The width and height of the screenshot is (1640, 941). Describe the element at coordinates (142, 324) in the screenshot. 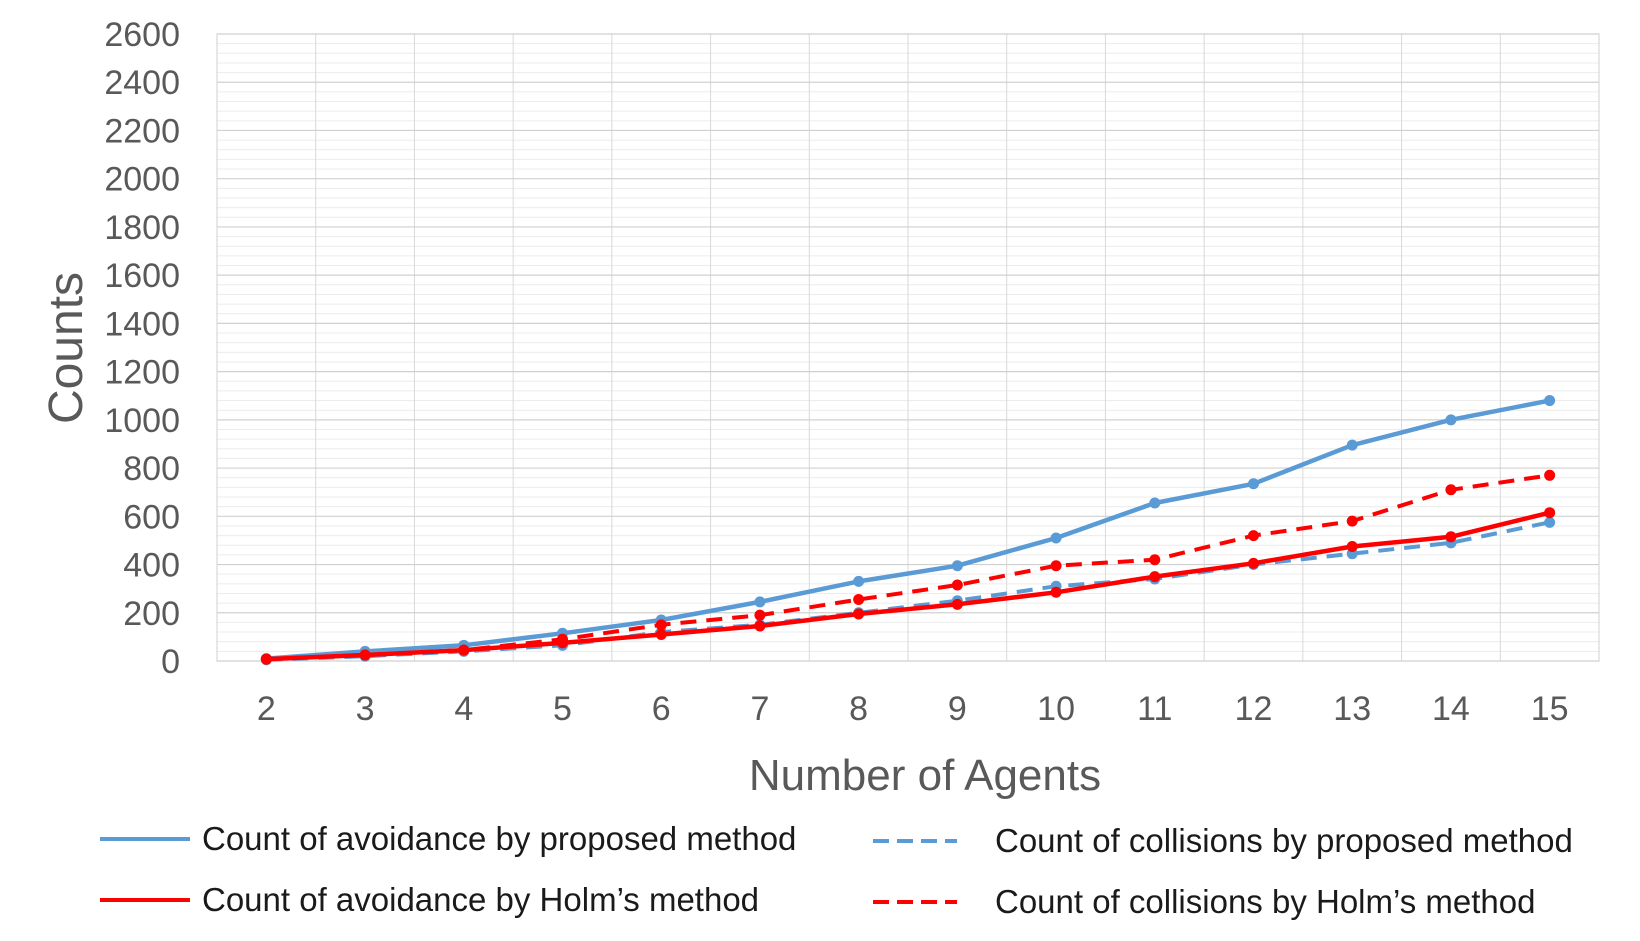

I see `y-tick-label: 1400` at that location.